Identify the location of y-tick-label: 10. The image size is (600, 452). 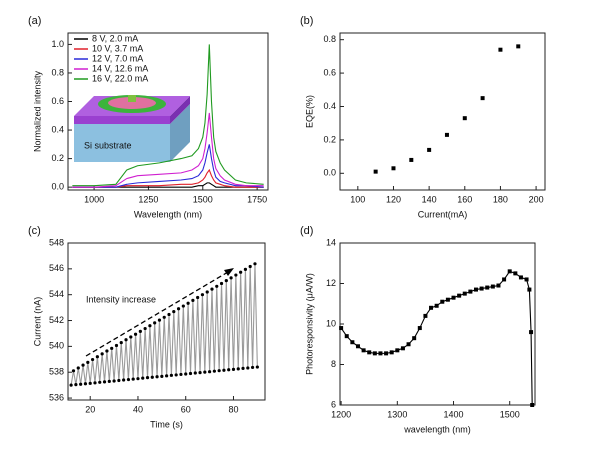
(331, 323).